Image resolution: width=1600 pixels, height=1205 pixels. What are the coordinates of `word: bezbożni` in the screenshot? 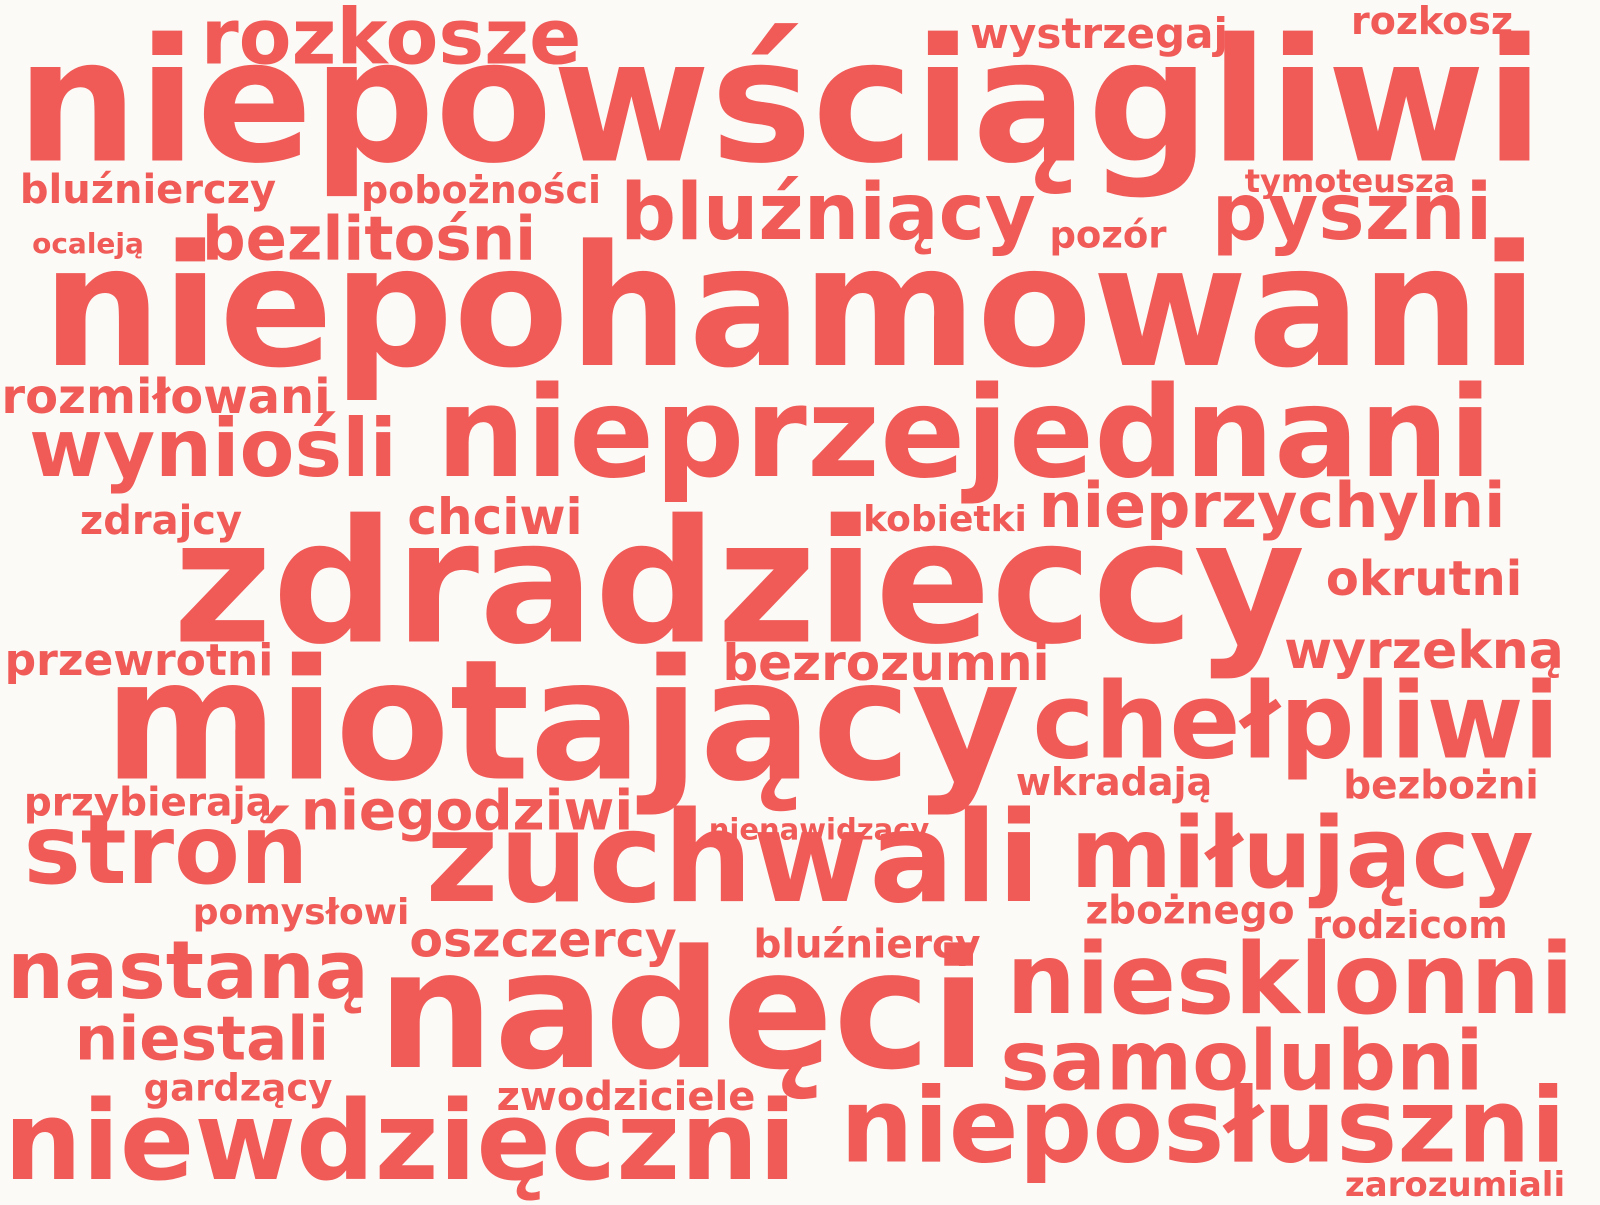 It's located at (1441, 786).